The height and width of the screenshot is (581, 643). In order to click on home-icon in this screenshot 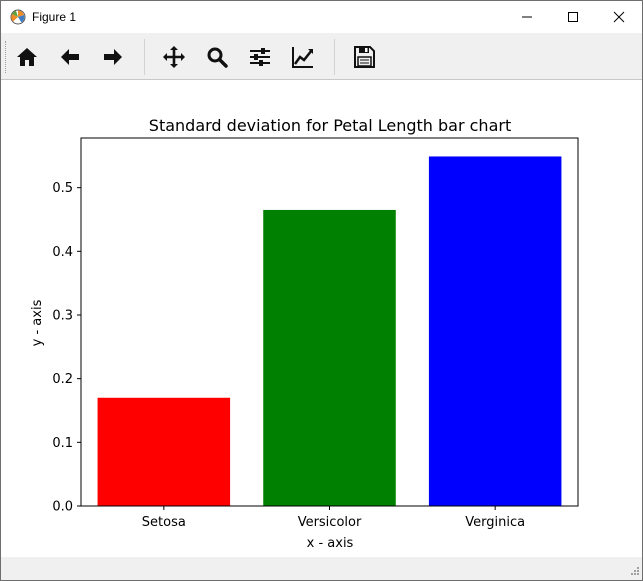, I will do `click(27, 57)`.